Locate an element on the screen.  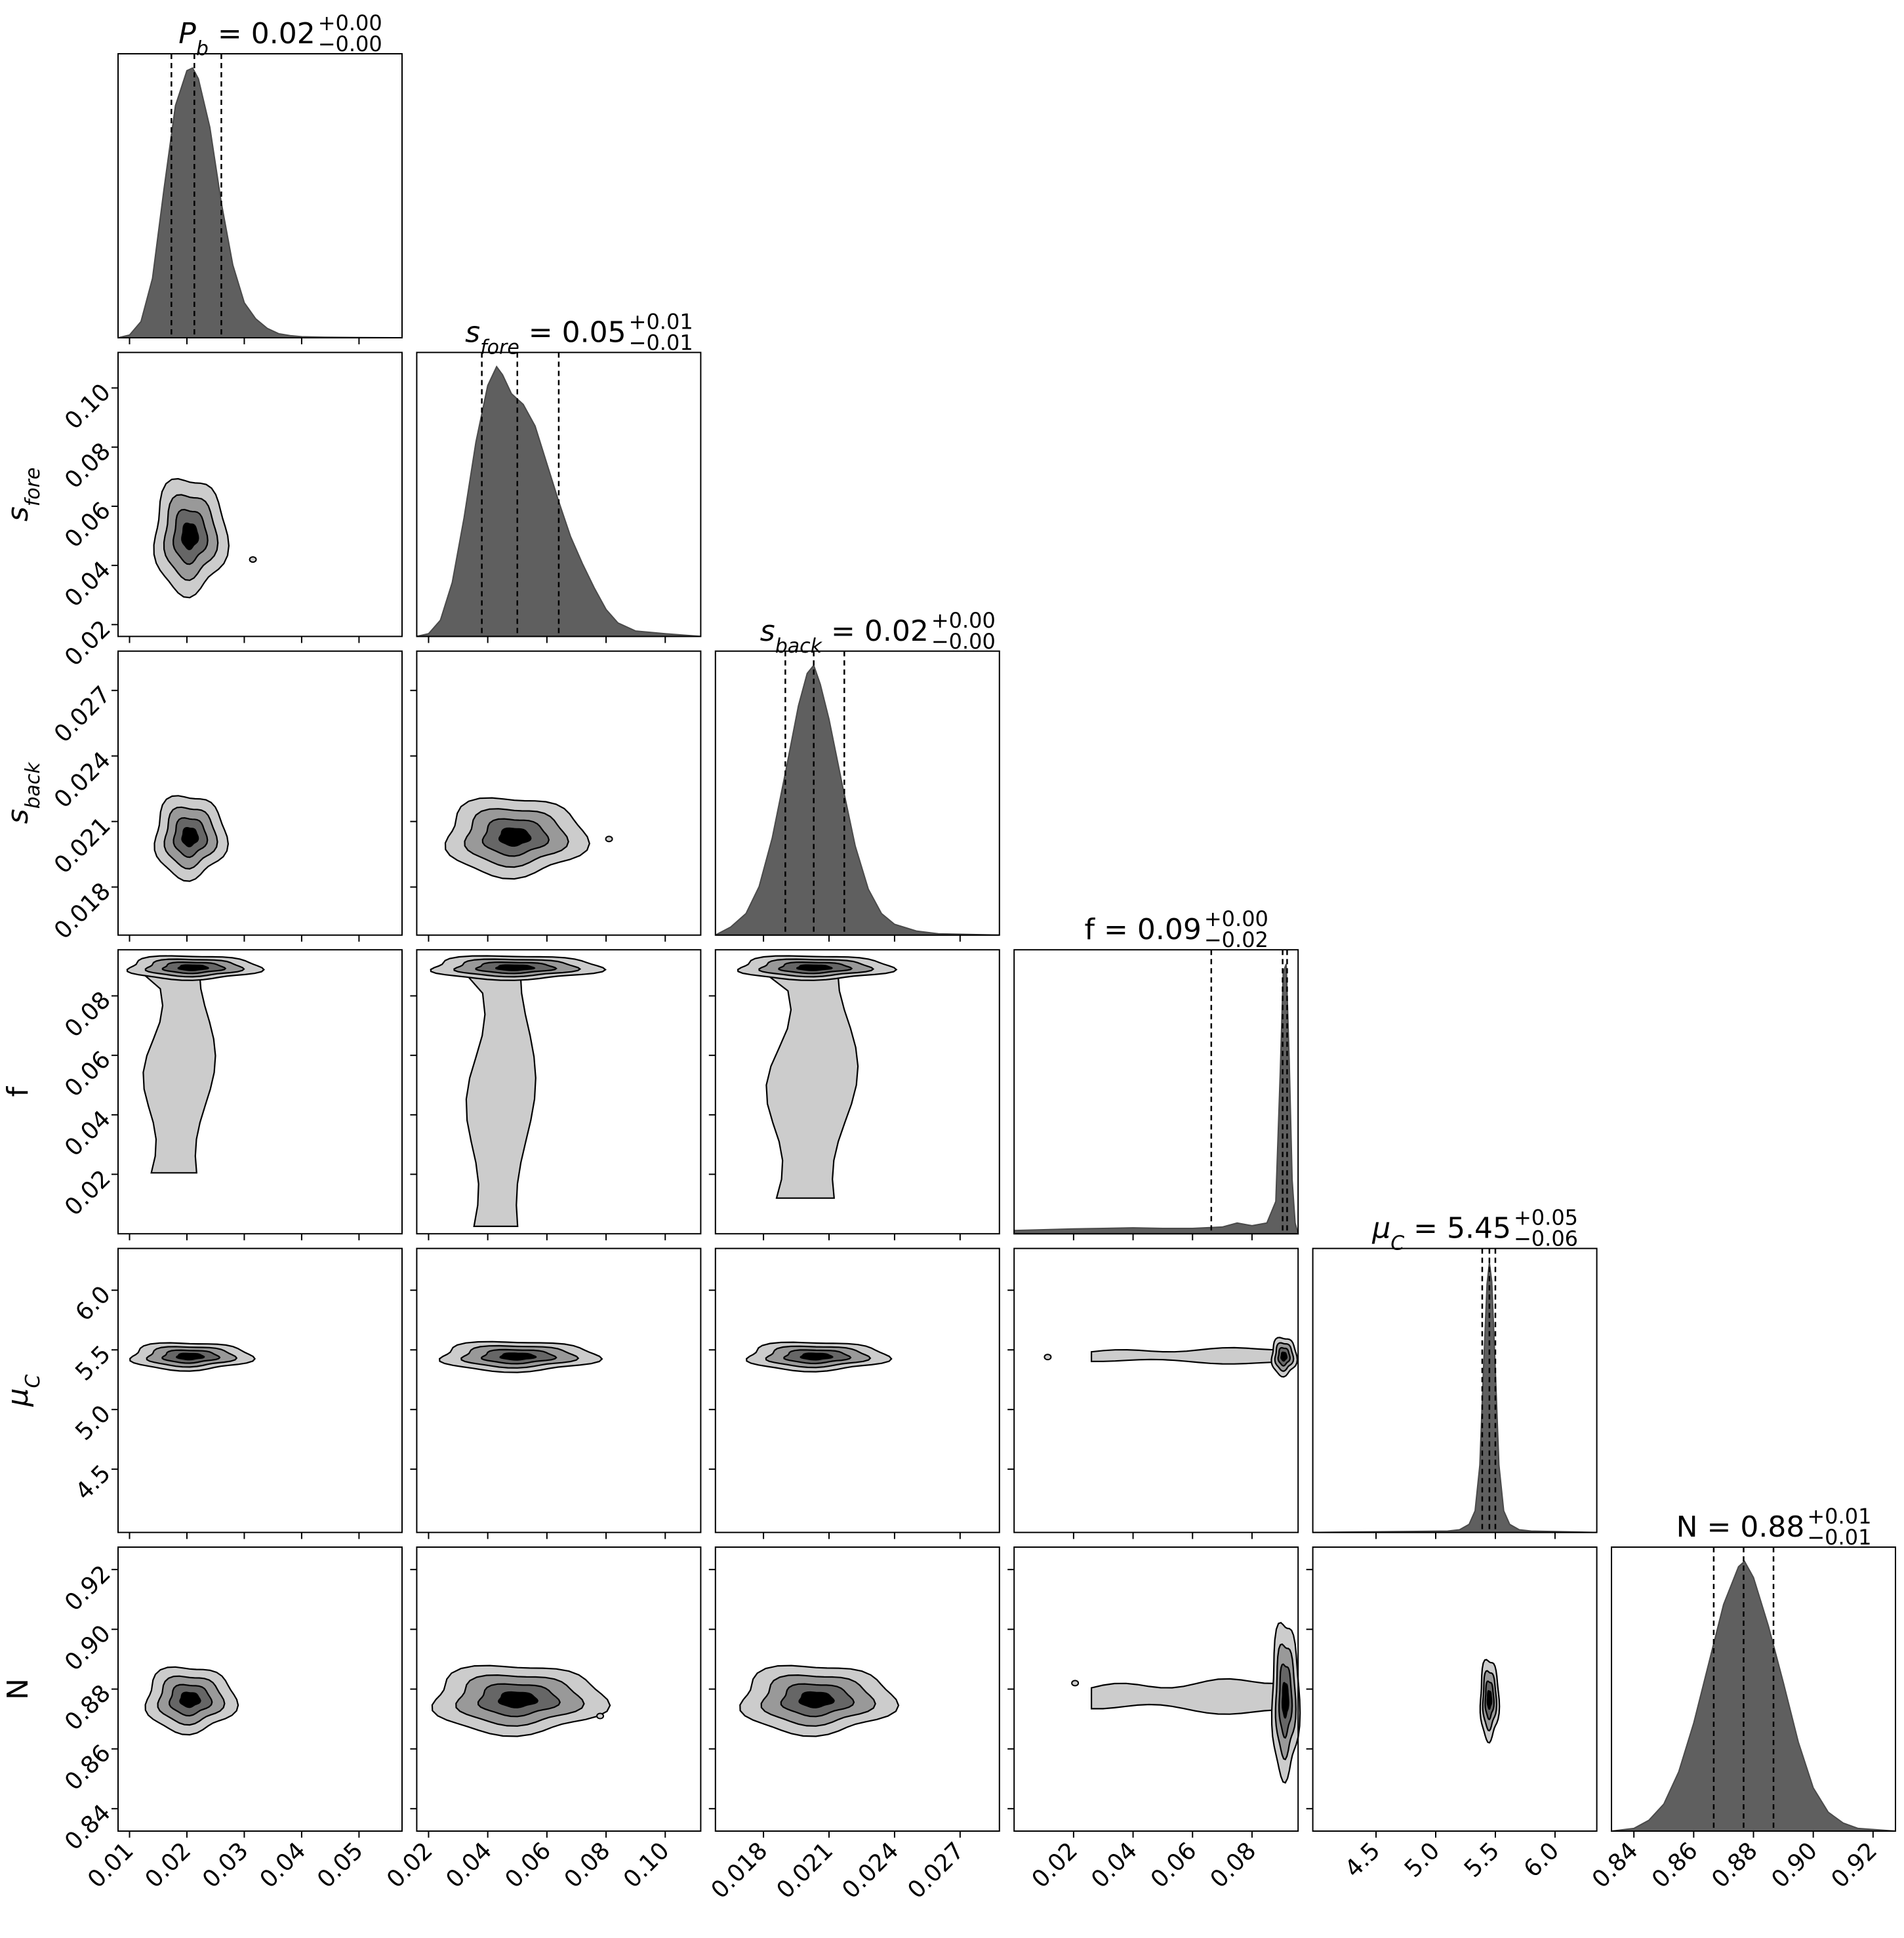
y-tick-label-sback-3: 0.027 is located at coordinates (82, 715).